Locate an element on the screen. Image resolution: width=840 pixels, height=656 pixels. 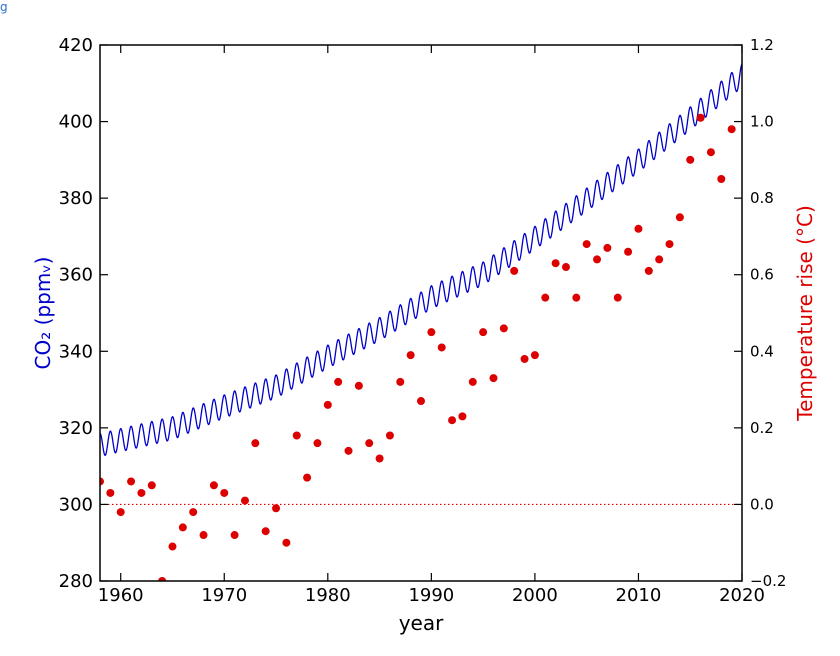
y-right-tick-label: 0.0 is located at coordinates (762, 504).